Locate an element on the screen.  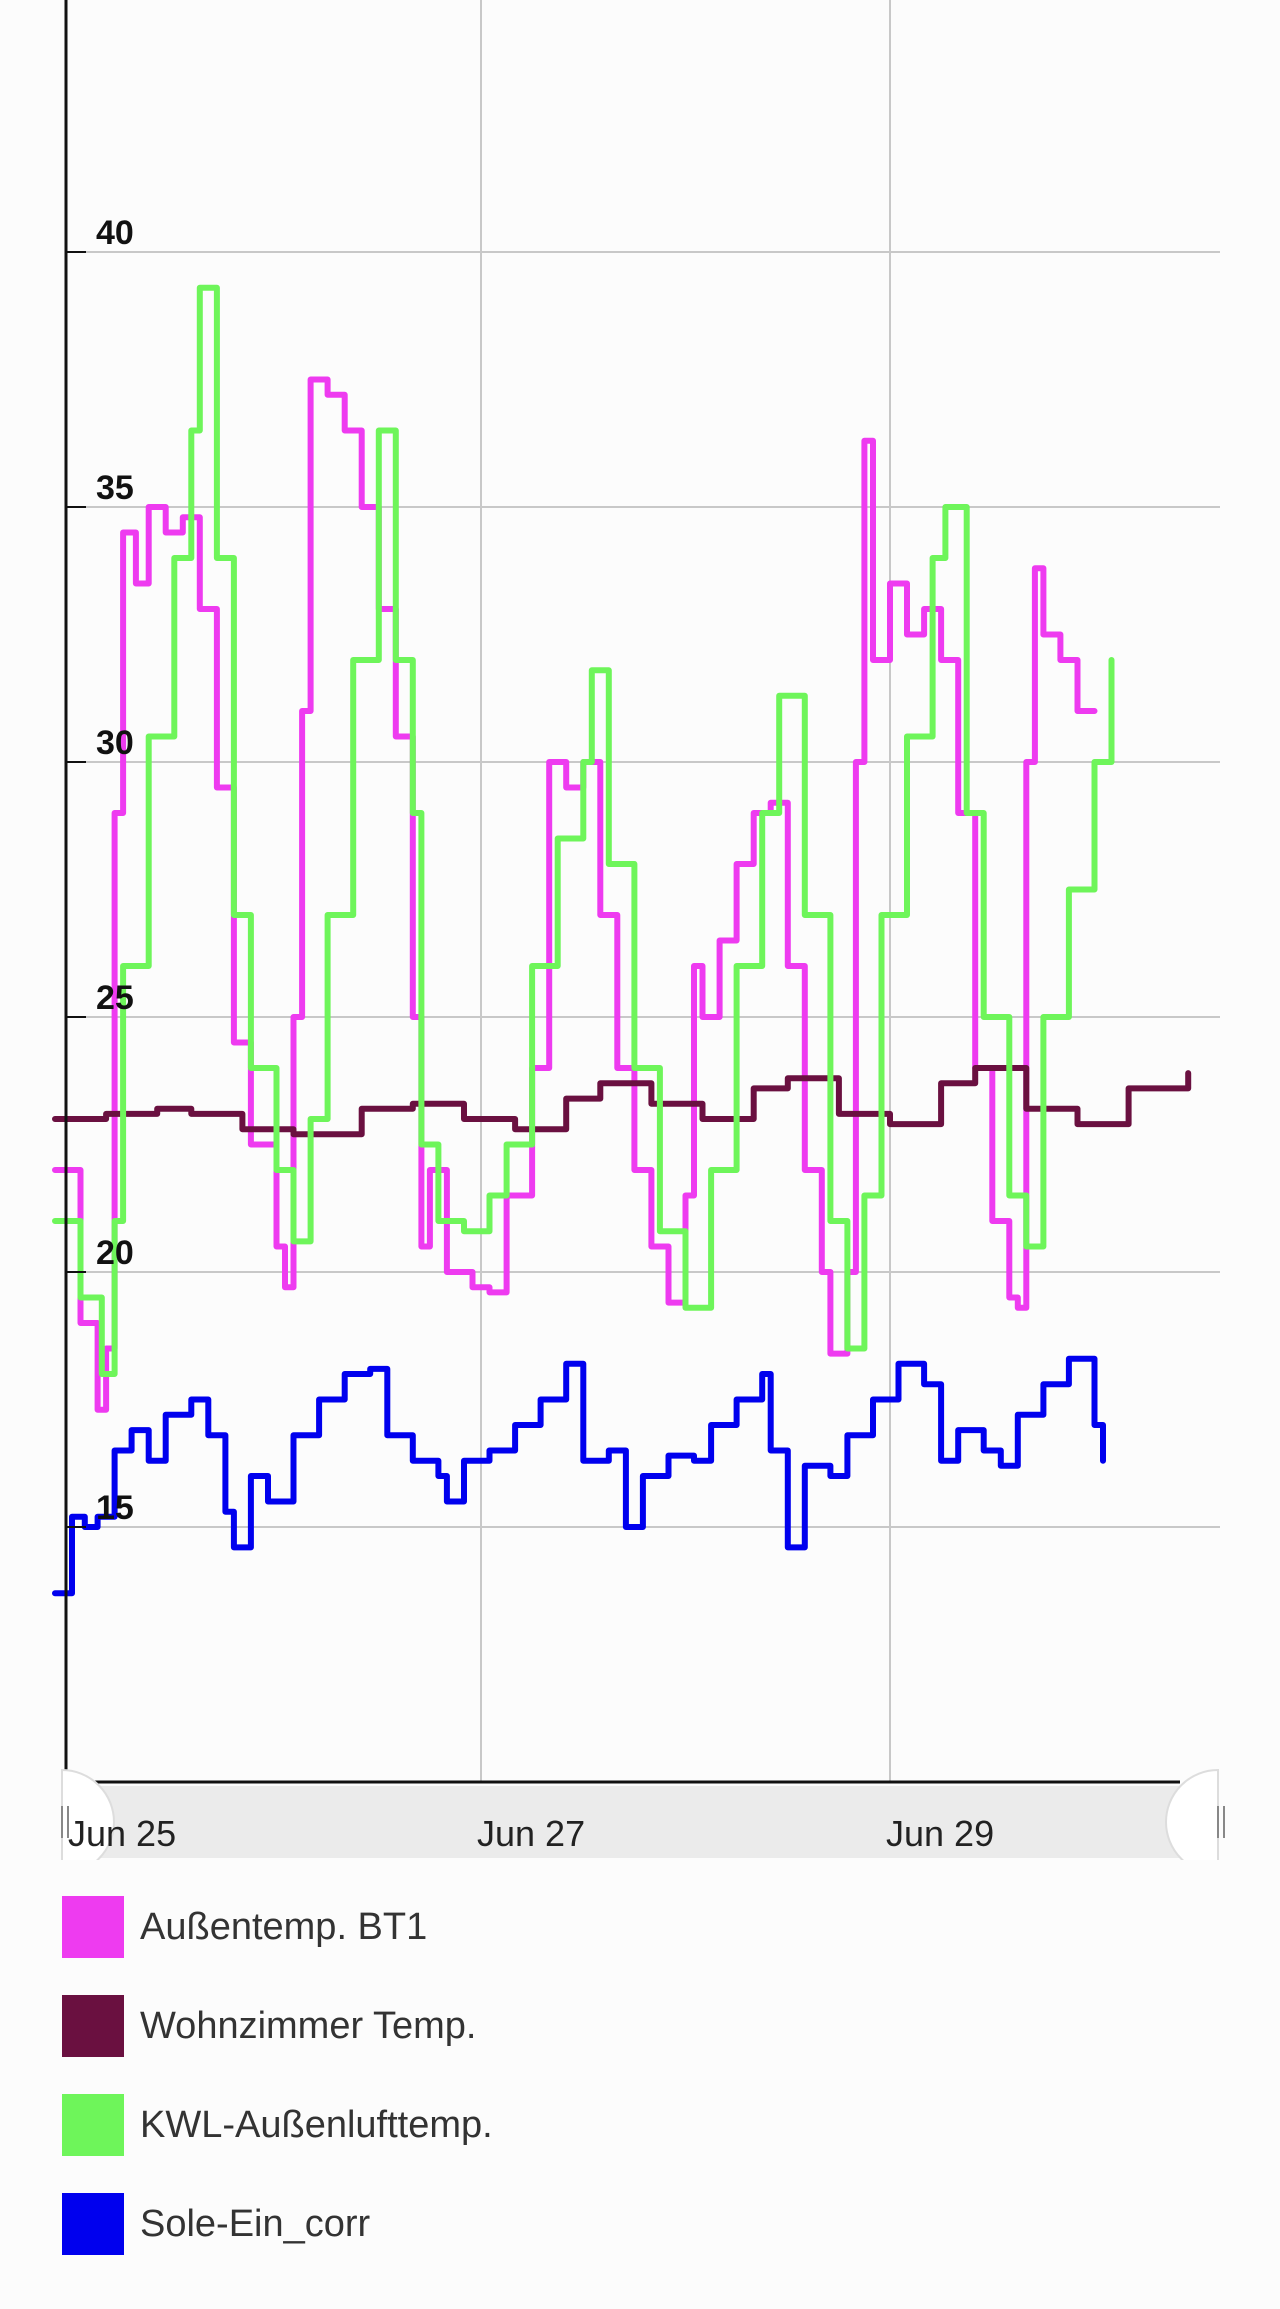
scrollbar-track is located at coordinates (622, 1822).